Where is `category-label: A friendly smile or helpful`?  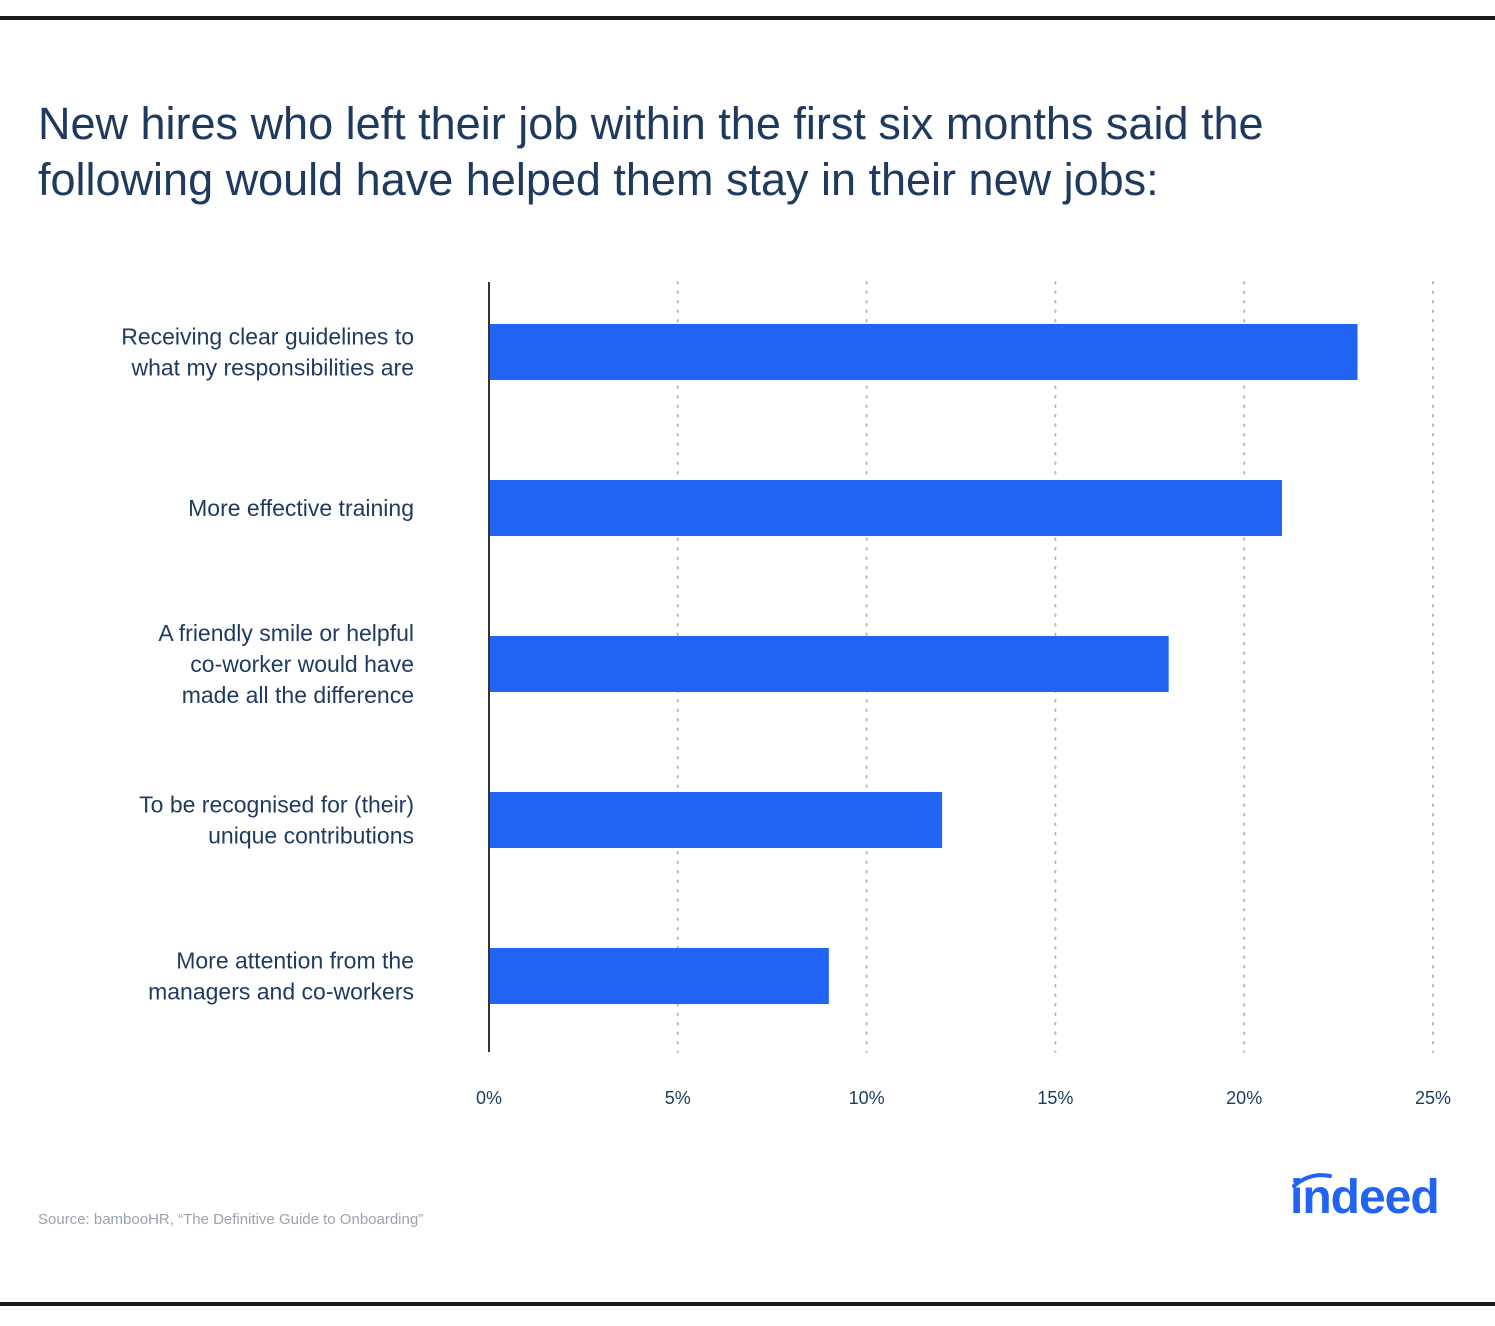
category-label: A friendly smile or helpful is located at coordinates (286, 633).